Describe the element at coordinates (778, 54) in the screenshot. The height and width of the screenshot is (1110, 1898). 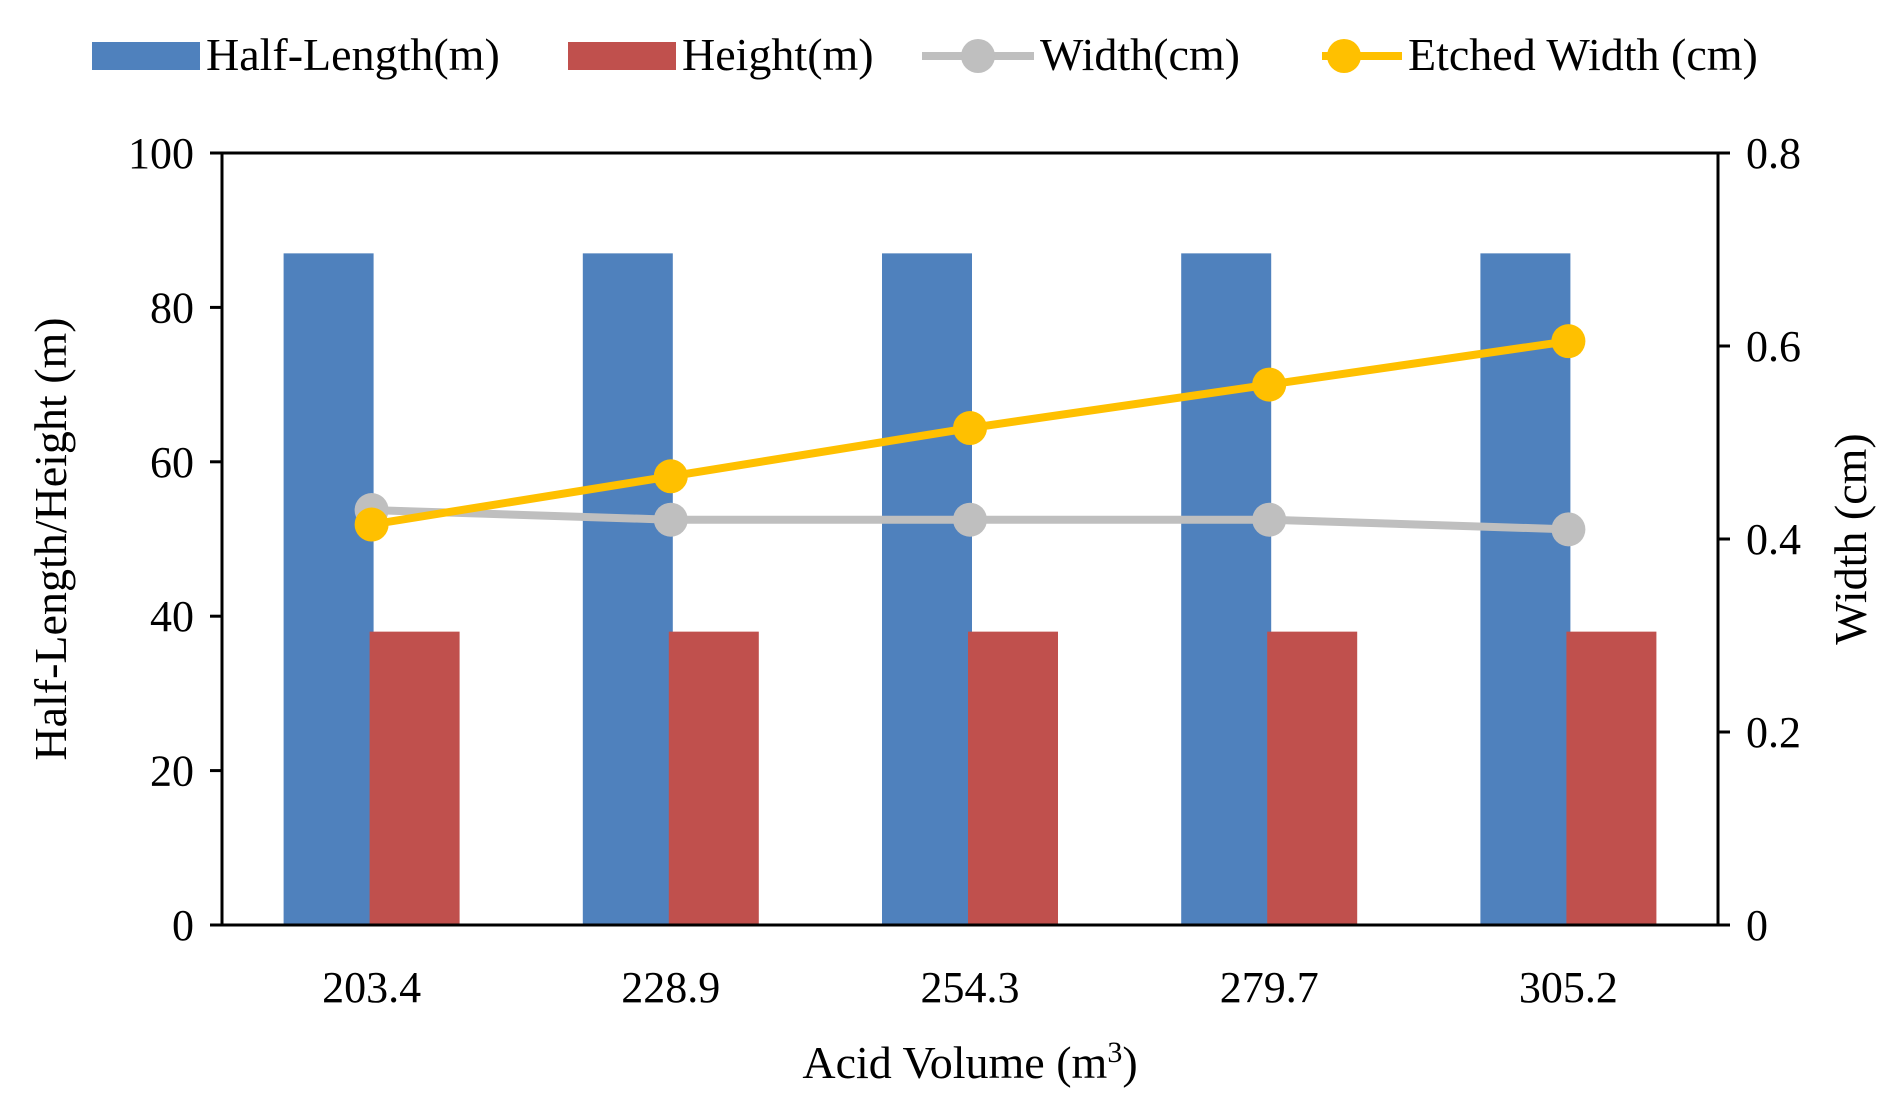
I see `legend-label-height: Height(m)` at that location.